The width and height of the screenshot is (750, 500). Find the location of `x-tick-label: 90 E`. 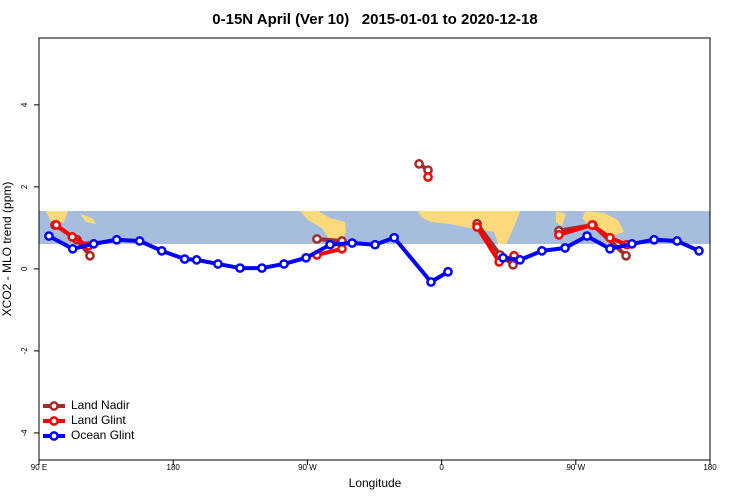

x-tick-label: 90 E is located at coordinates (39, 467).